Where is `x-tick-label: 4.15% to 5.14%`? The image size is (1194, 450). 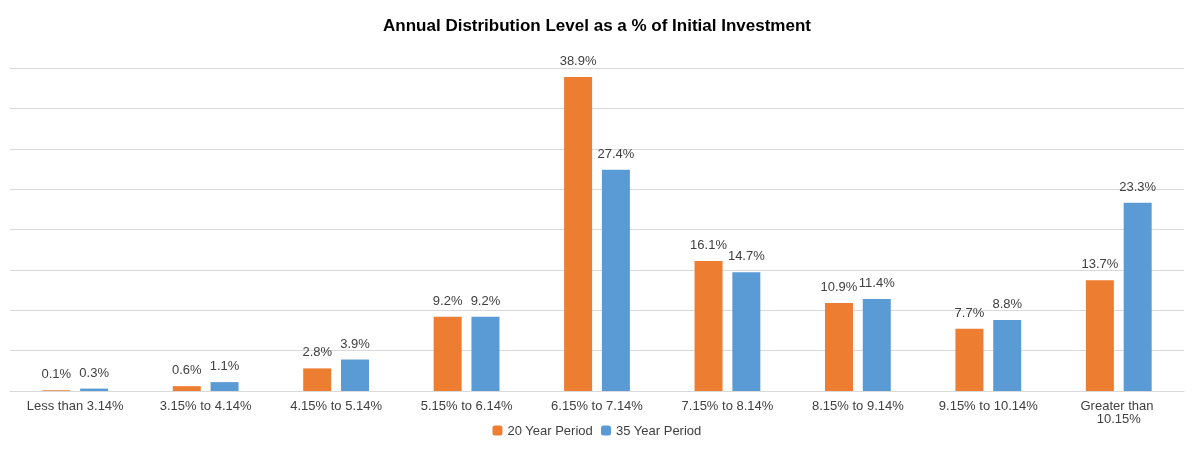
x-tick-label: 4.15% to 5.14% is located at coordinates (336, 405).